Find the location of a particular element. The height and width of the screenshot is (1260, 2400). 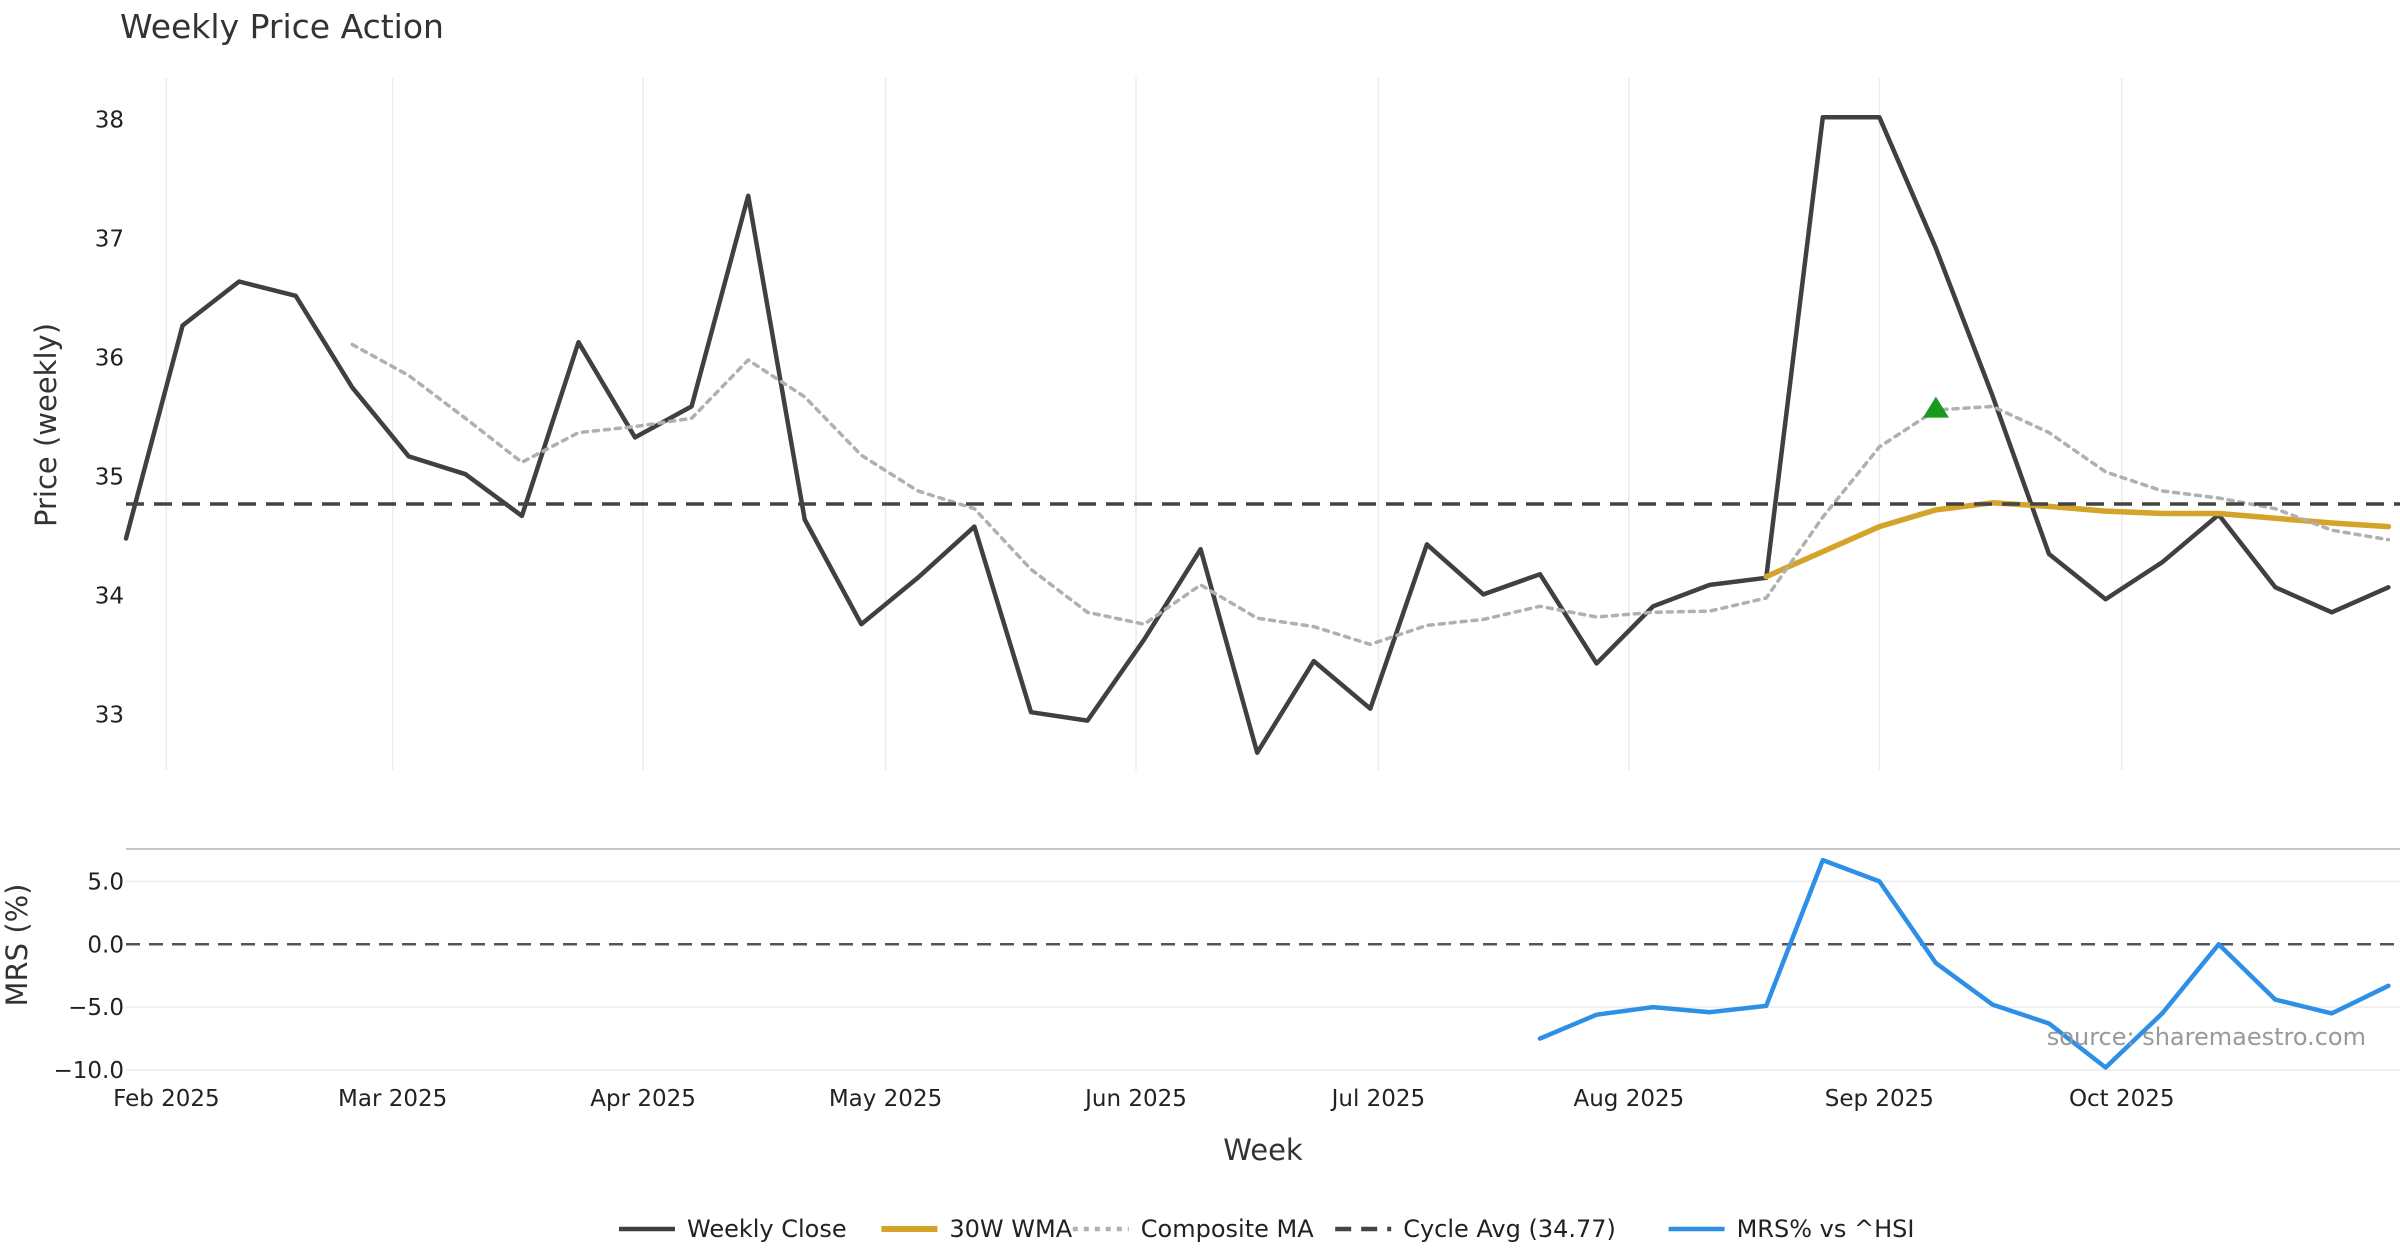

legend-label: Weekly Close is located at coordinates (767, 1229).